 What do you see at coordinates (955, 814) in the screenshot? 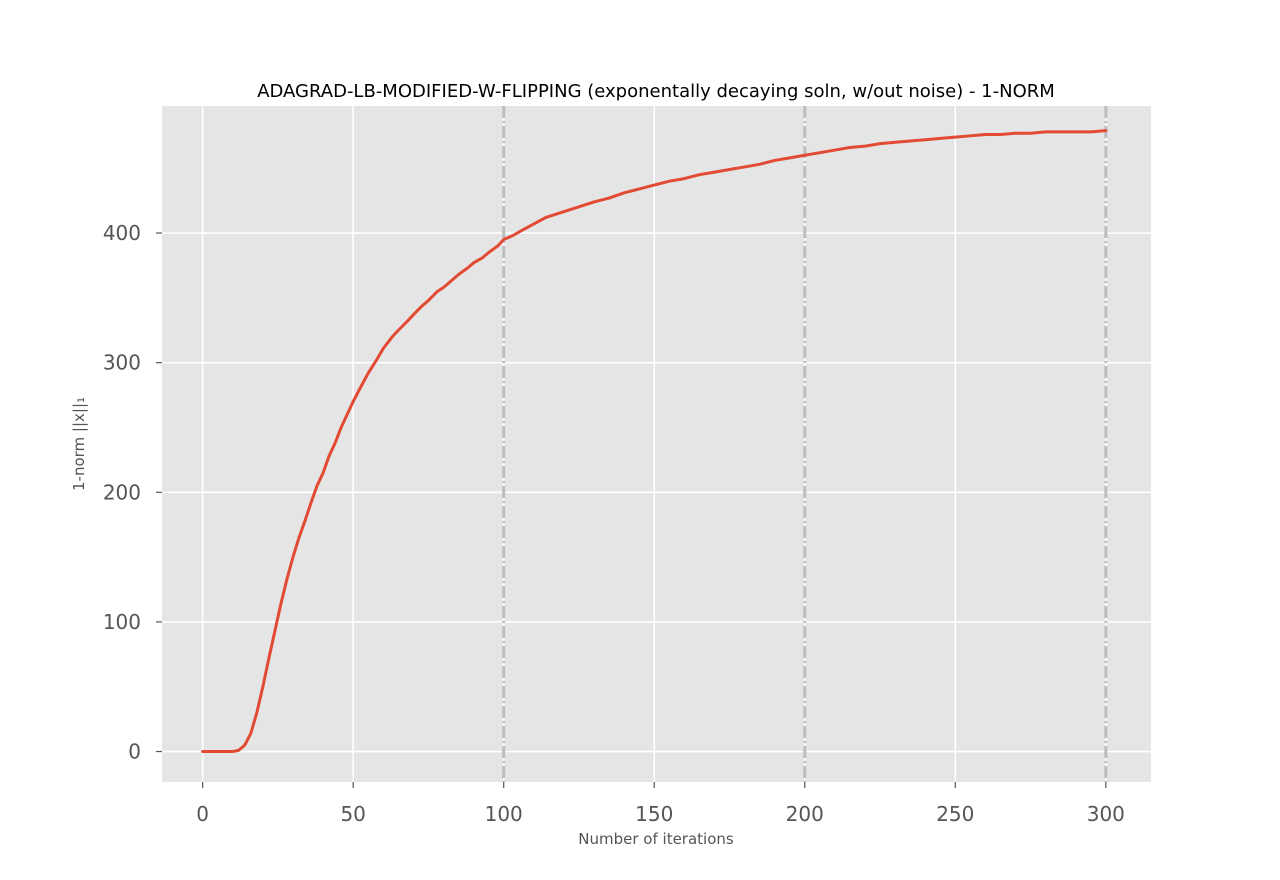
I see `x-tick-label: 250` at bounding box center [955, 814].